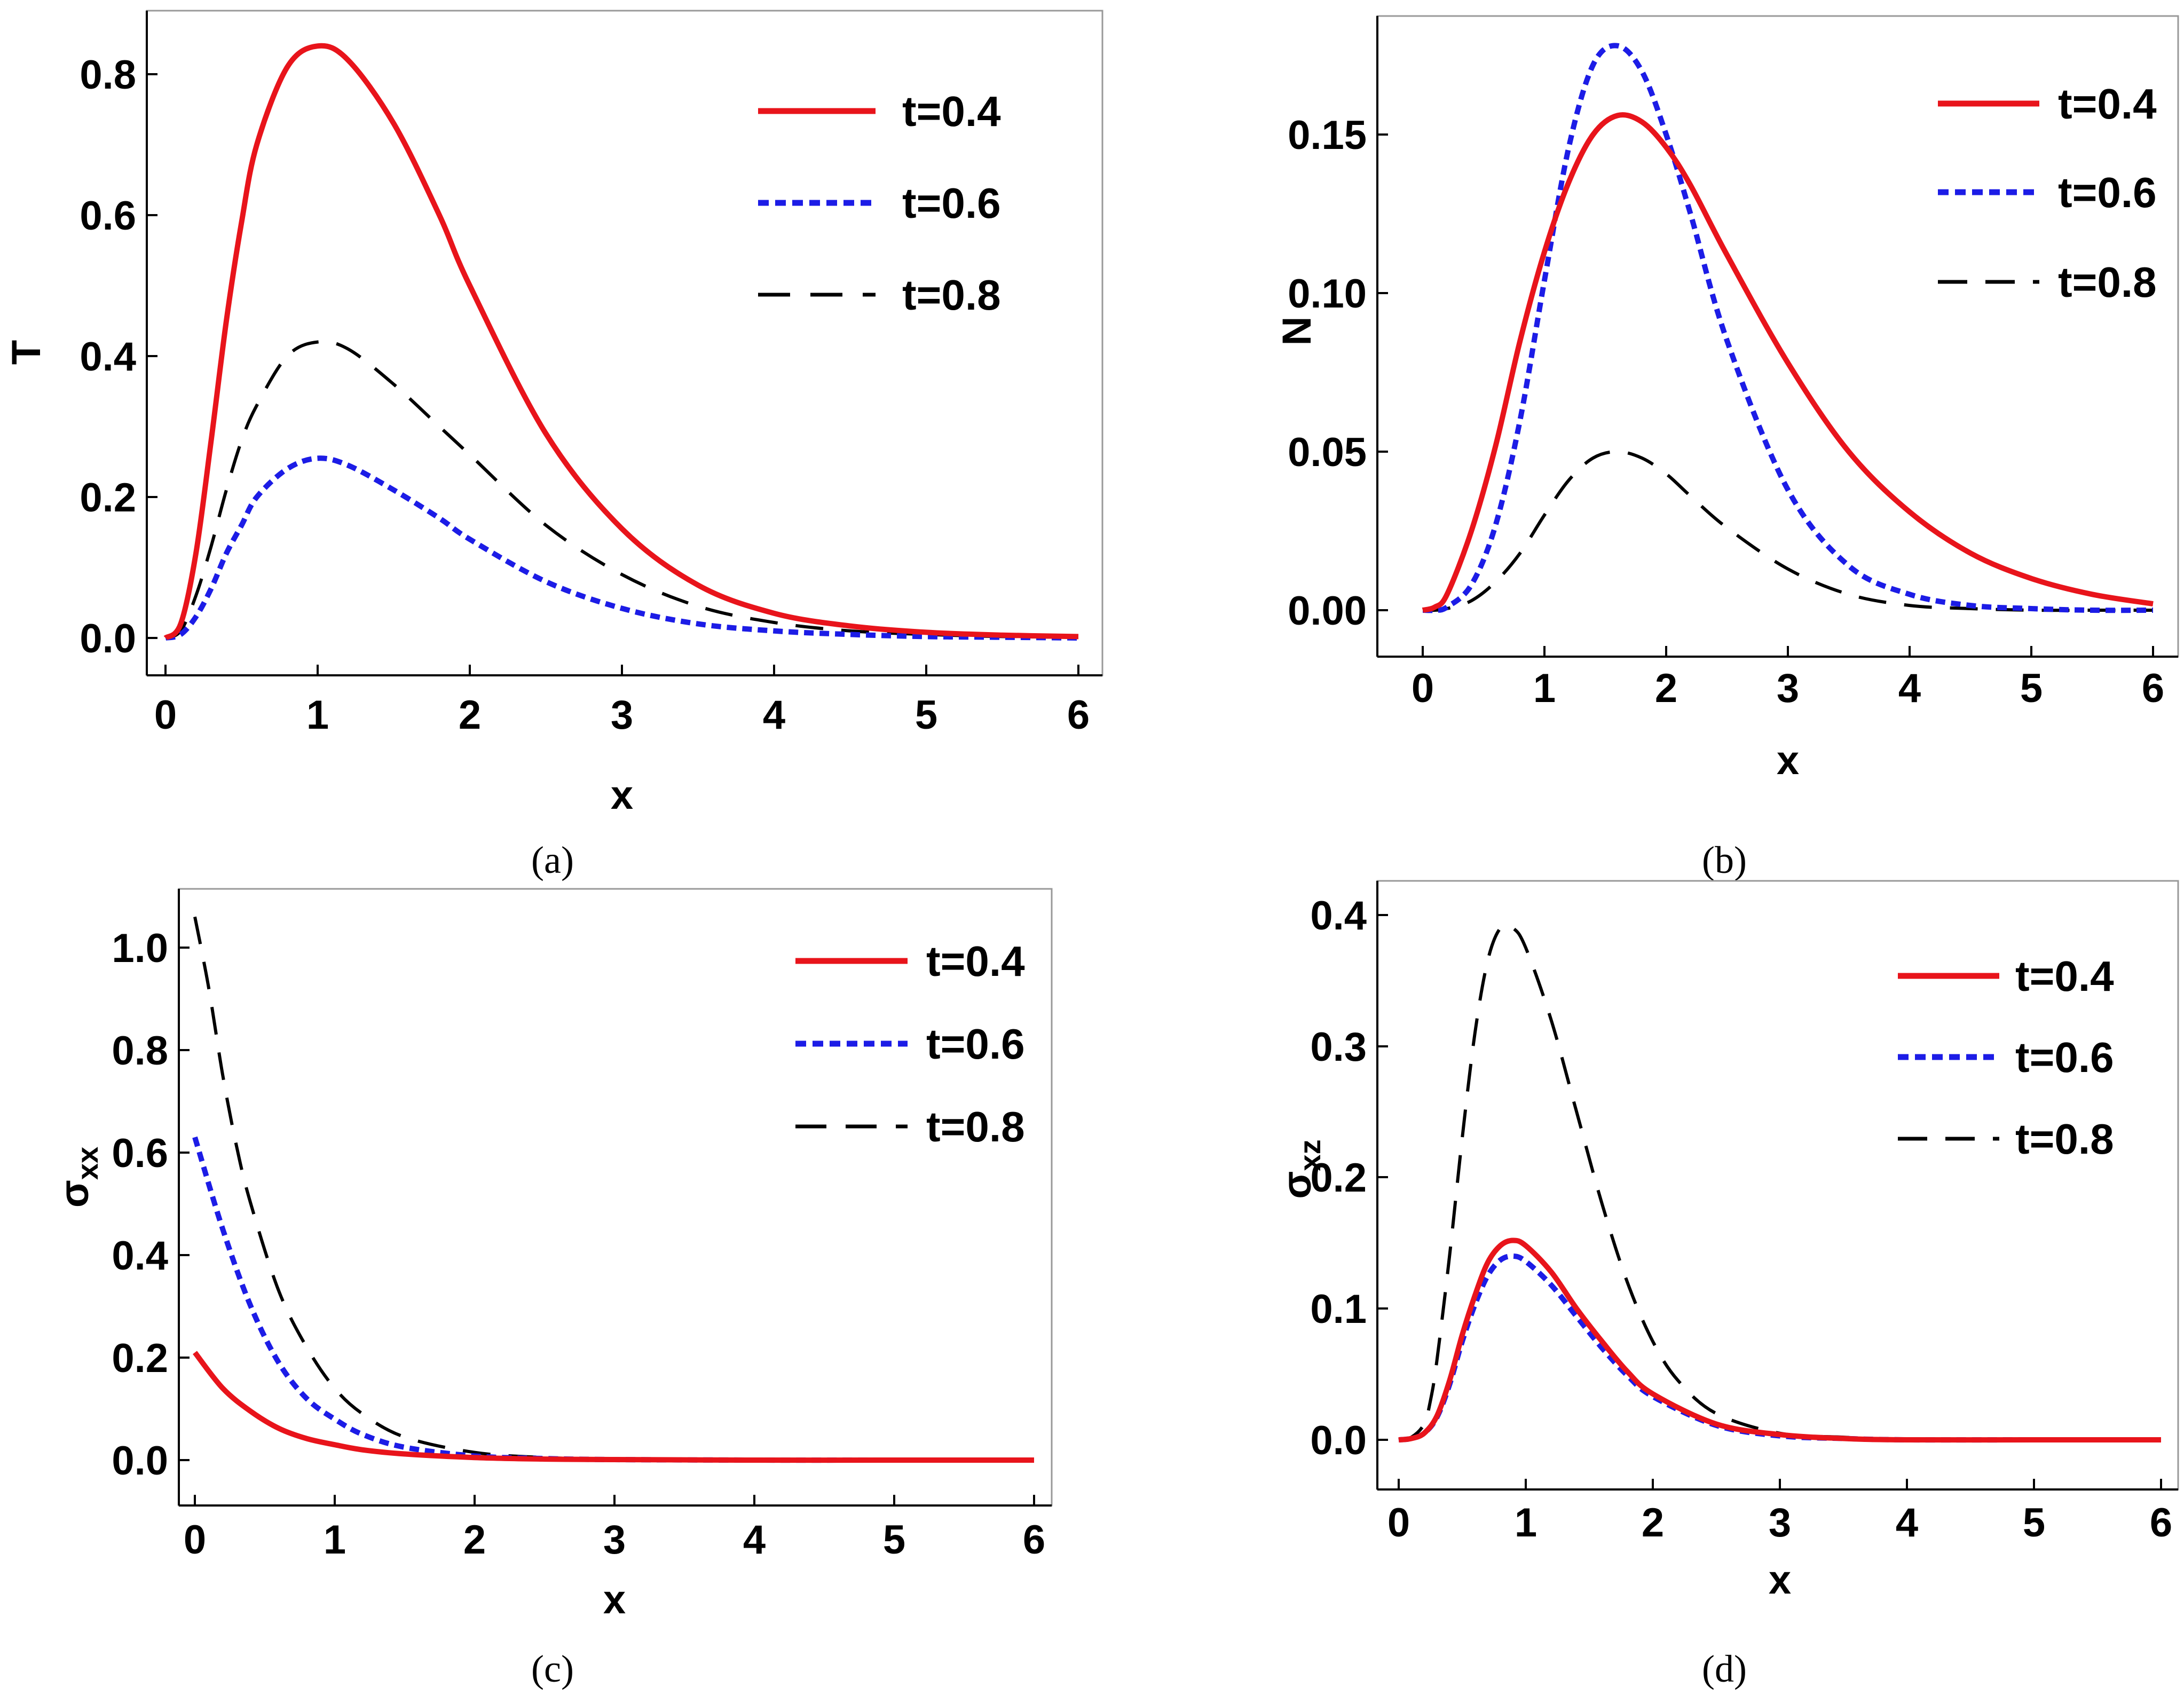 This screenshot has width=2184, height=1695. I want to click on panel-d-y-tick-label: 0.3, so click(1338, 1047).